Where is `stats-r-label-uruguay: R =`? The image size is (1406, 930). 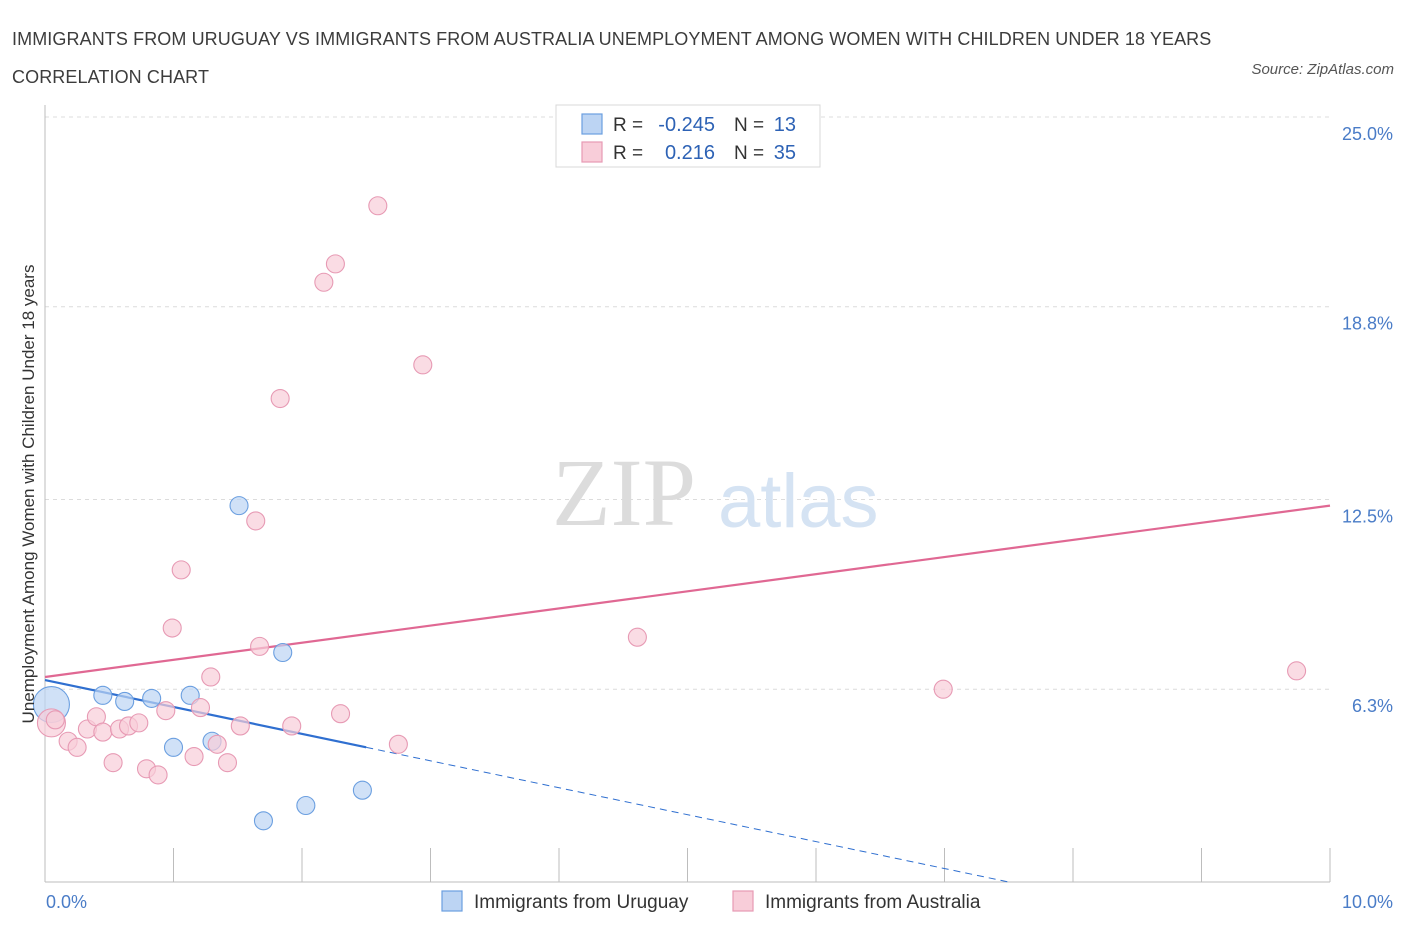
stats-r-label-uruguay: R = is located at coordinates (628, 125).